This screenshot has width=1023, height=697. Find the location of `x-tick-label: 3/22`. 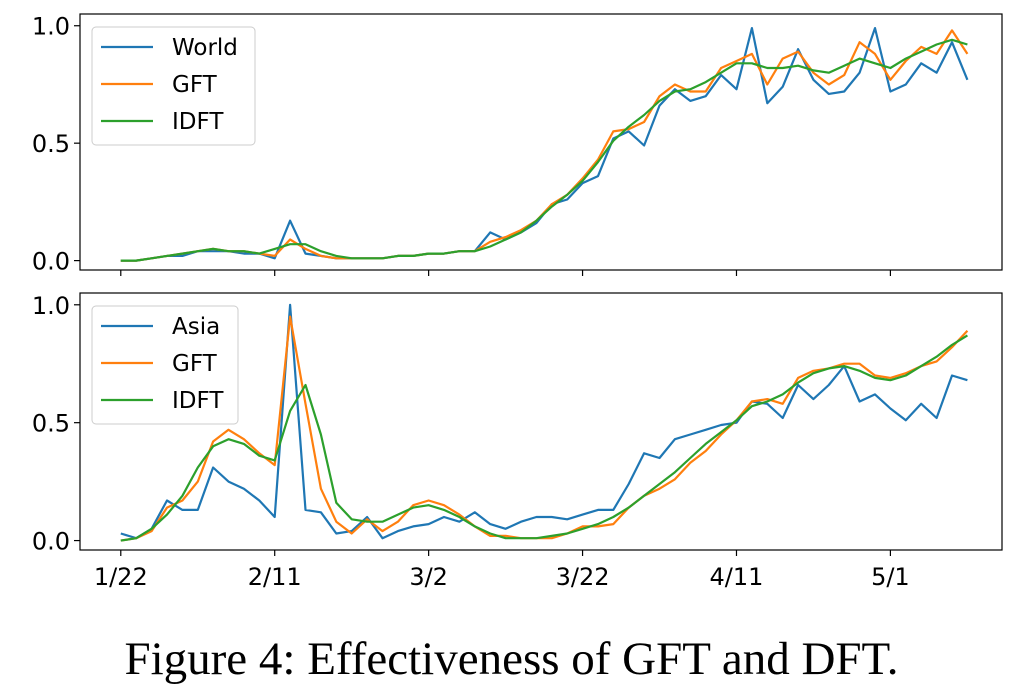

x-tick-label: 3/22 is located at coordinates (583, 577).